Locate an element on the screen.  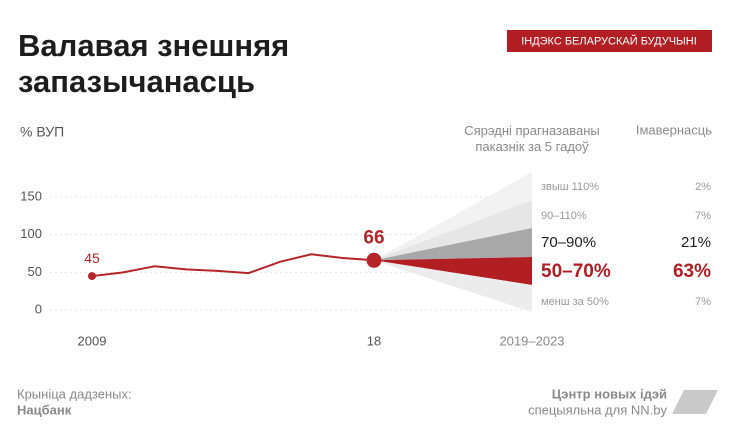
scenario-label: 90–110% is located at coordinates (564, 216).